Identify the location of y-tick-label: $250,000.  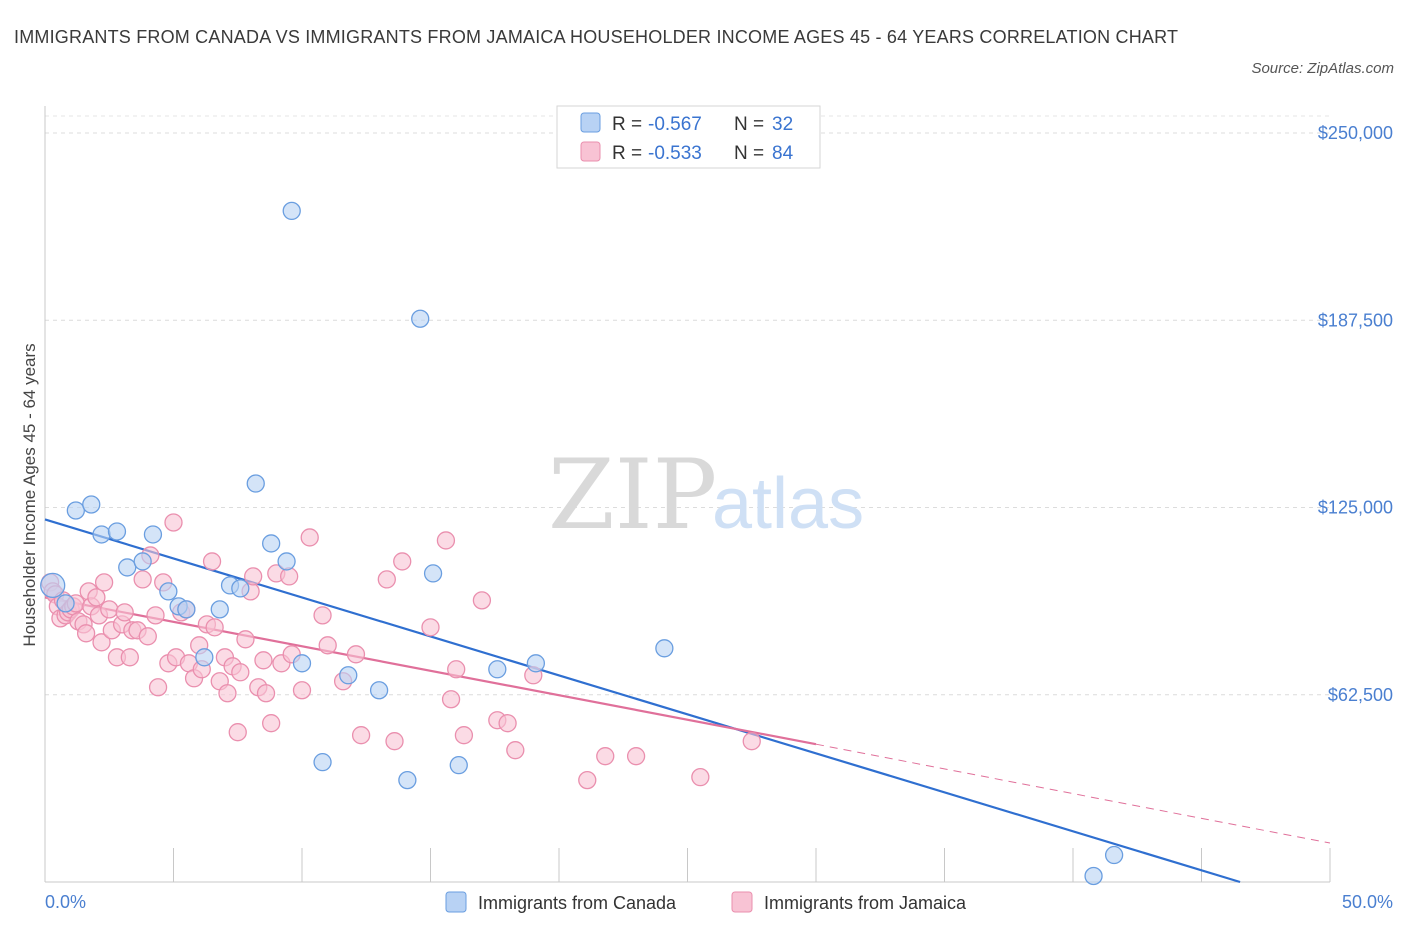
(1355, 133).